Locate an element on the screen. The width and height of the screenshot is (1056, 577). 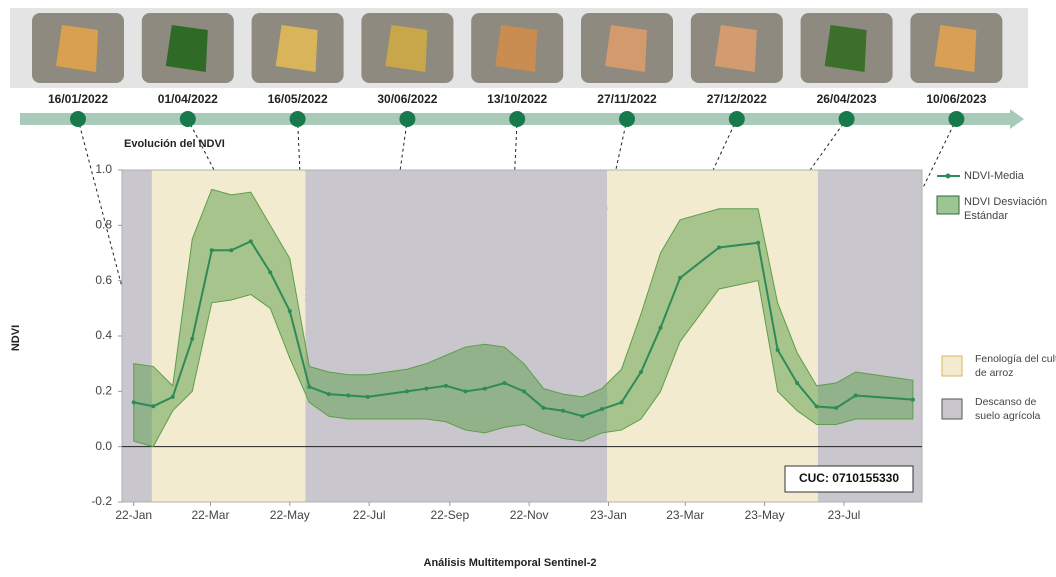
legend-label: NDVI Desviación Estándar is located at coordinates (1005, 209).